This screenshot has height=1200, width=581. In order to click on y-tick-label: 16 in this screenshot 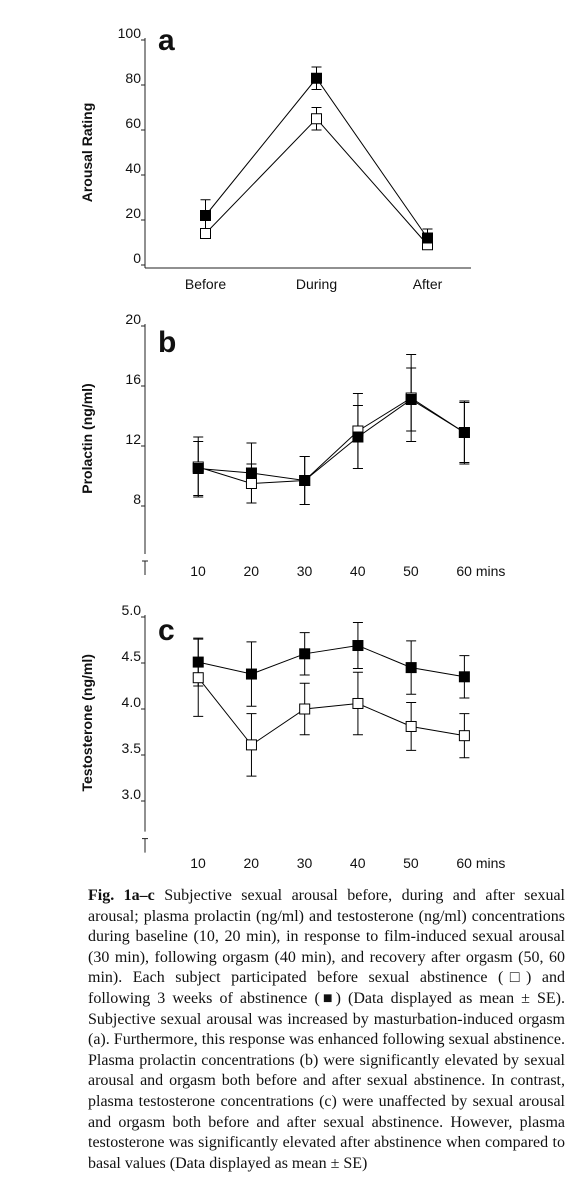, I will do `click(133, 379)`.